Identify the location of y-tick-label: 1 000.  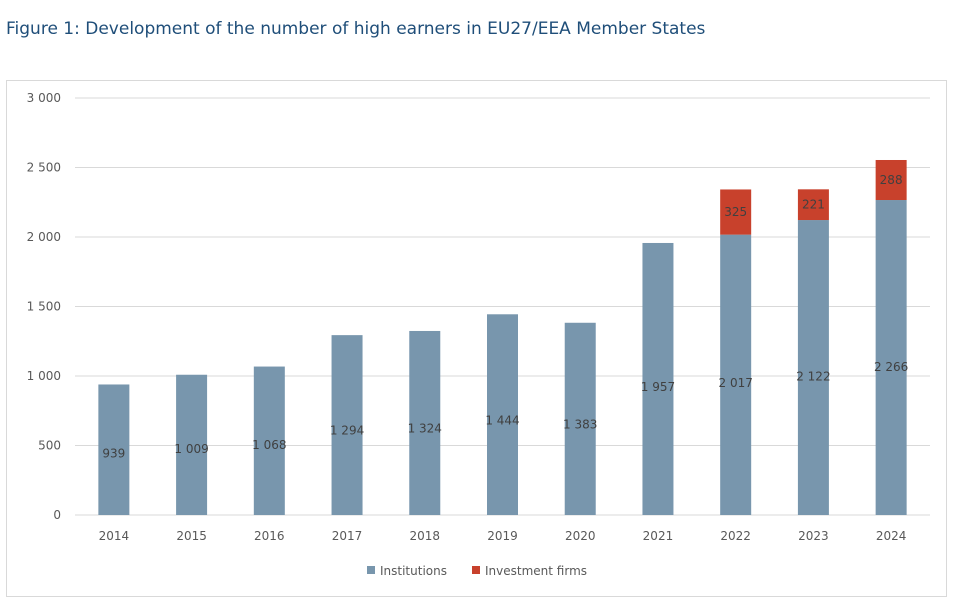
(44, 376).